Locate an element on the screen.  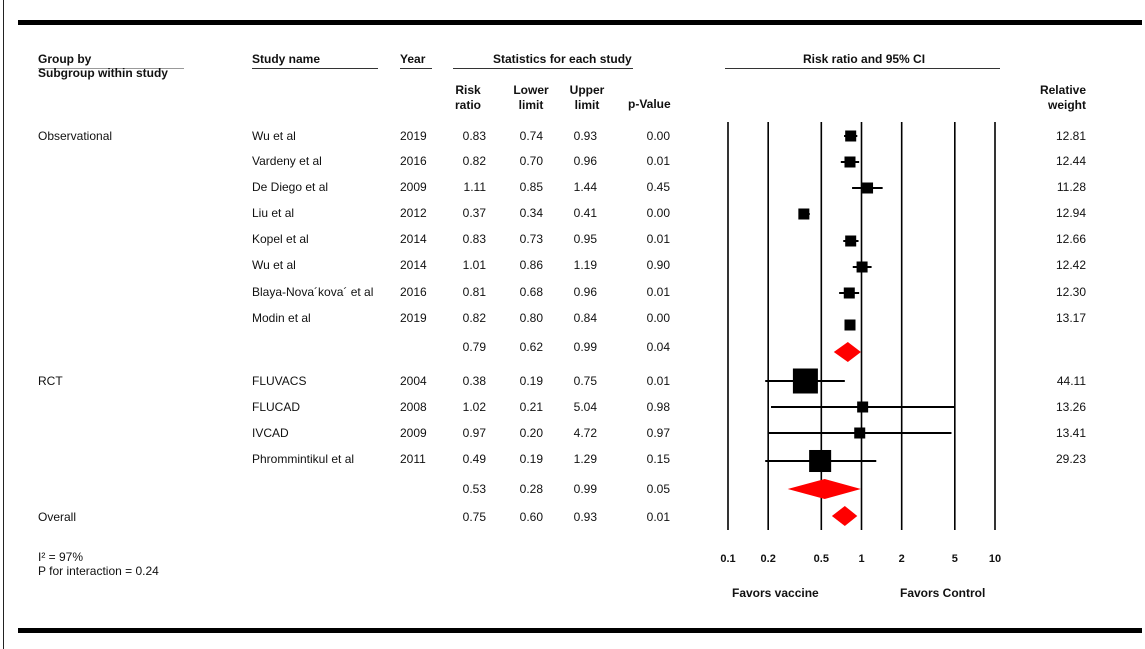
cell-year: 2004 is located at coordinates (413, 381).